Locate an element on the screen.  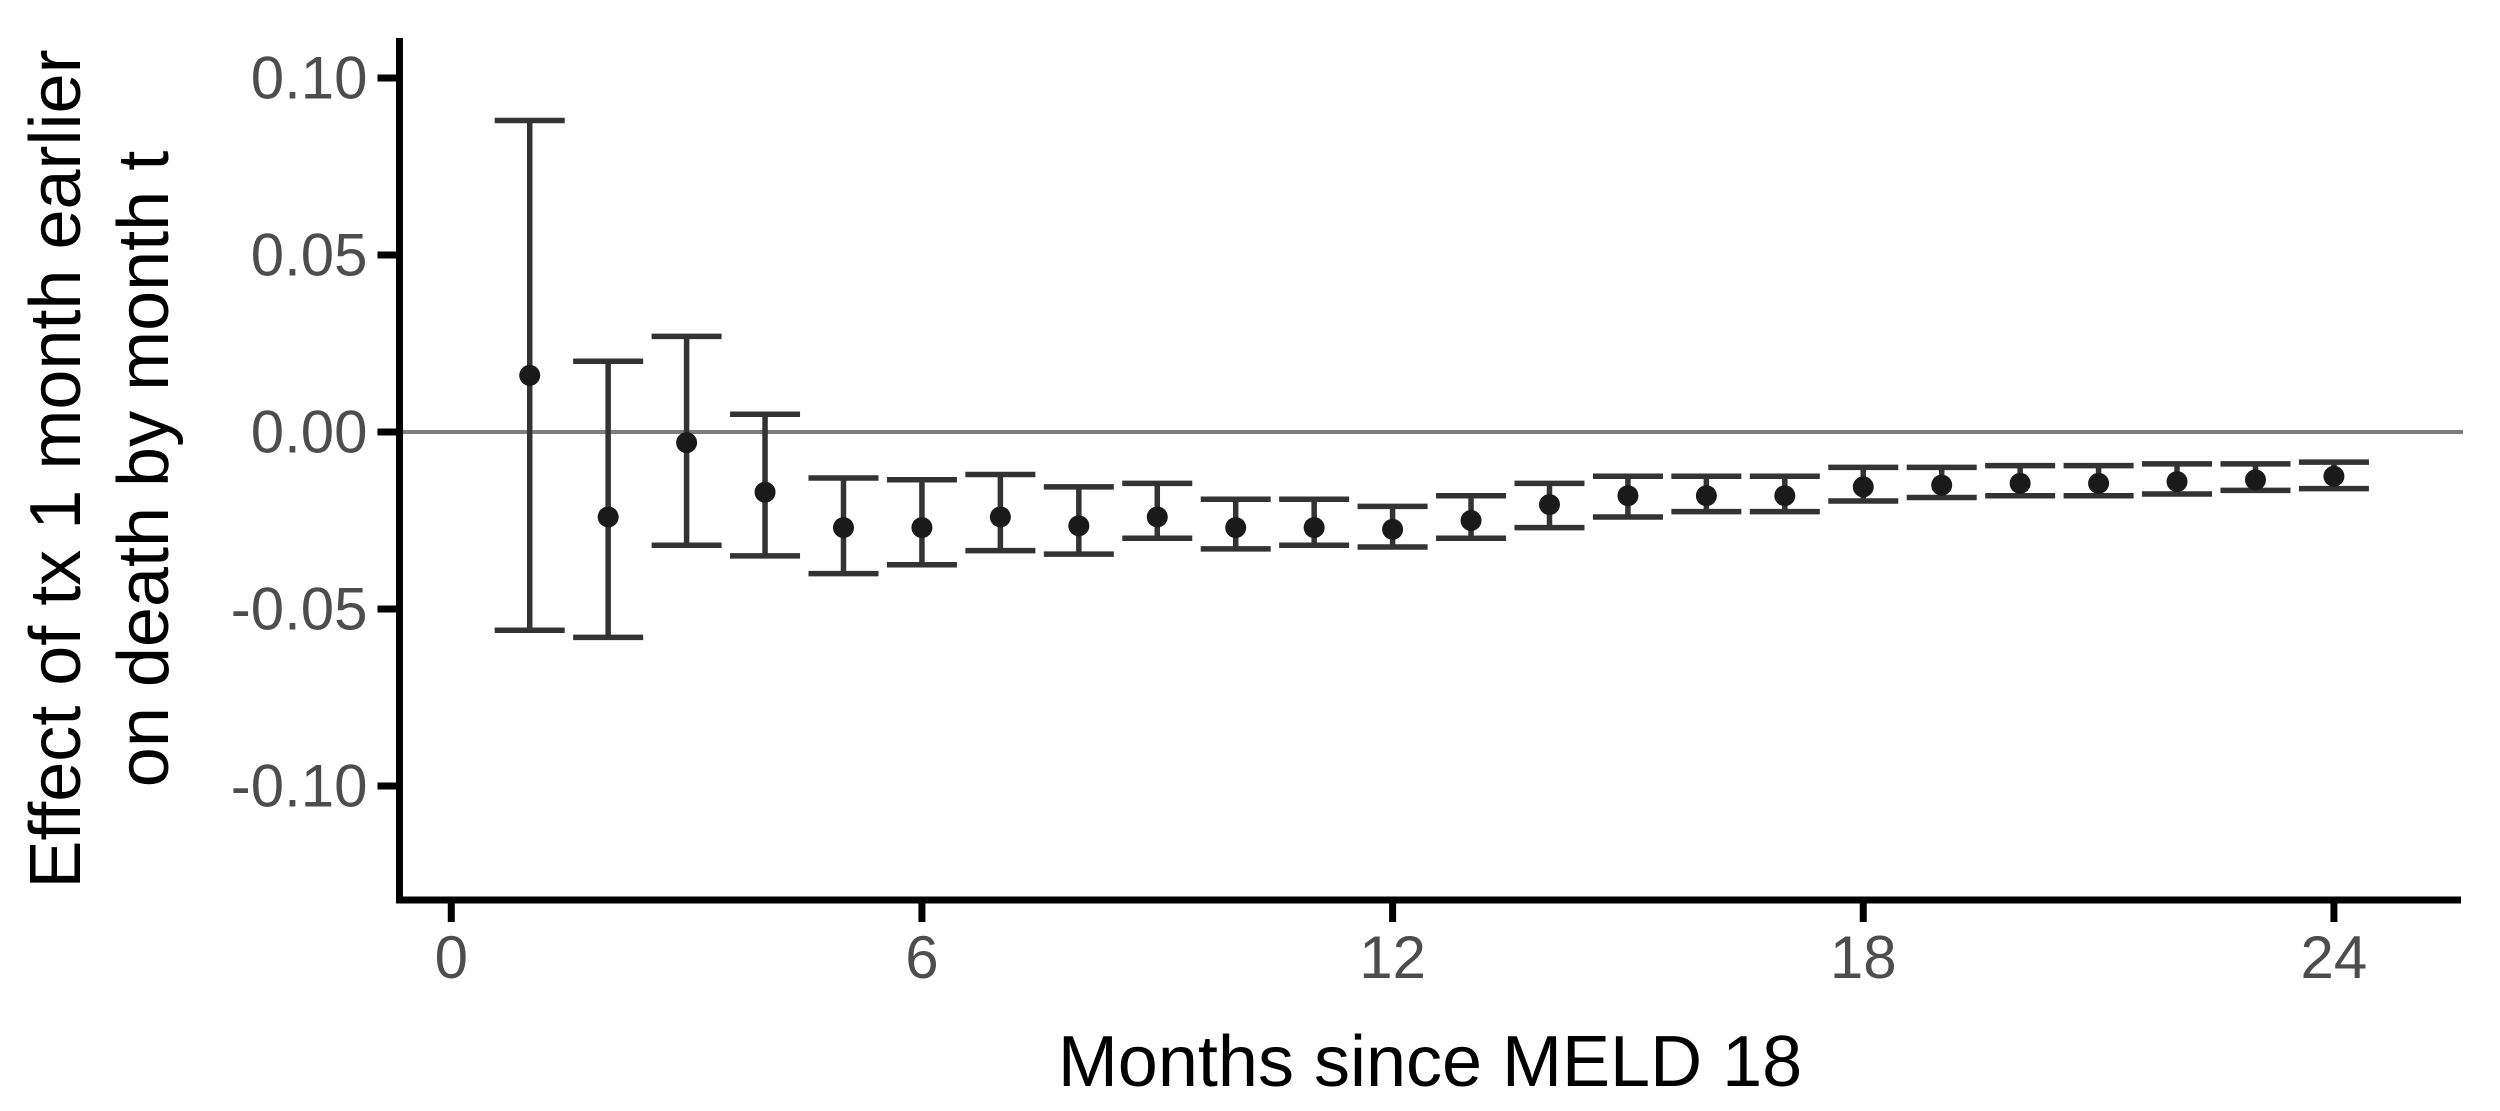
y-axis-title-line2: on death by month t is located at coordinates (144, 469).